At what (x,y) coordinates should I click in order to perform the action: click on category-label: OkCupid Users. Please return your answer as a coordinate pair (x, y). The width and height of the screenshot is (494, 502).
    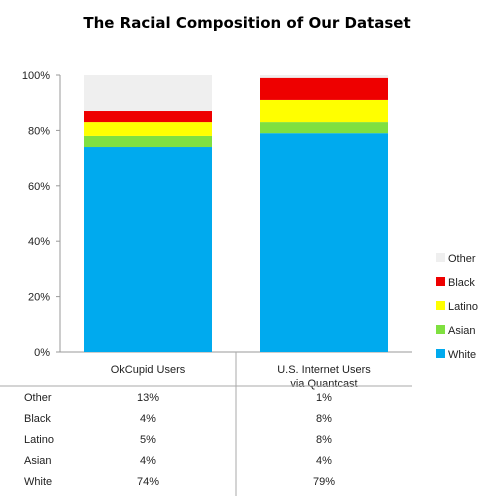
    Looking at the image, I should click on (148, 370).